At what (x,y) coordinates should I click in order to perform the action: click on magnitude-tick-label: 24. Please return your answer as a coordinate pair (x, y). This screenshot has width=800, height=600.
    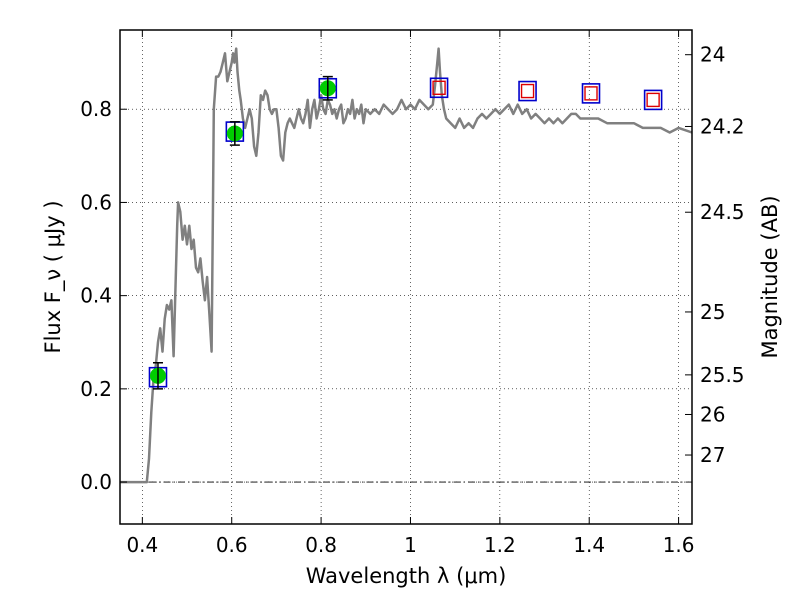
    Looking at the image, I should click on (712, 55).